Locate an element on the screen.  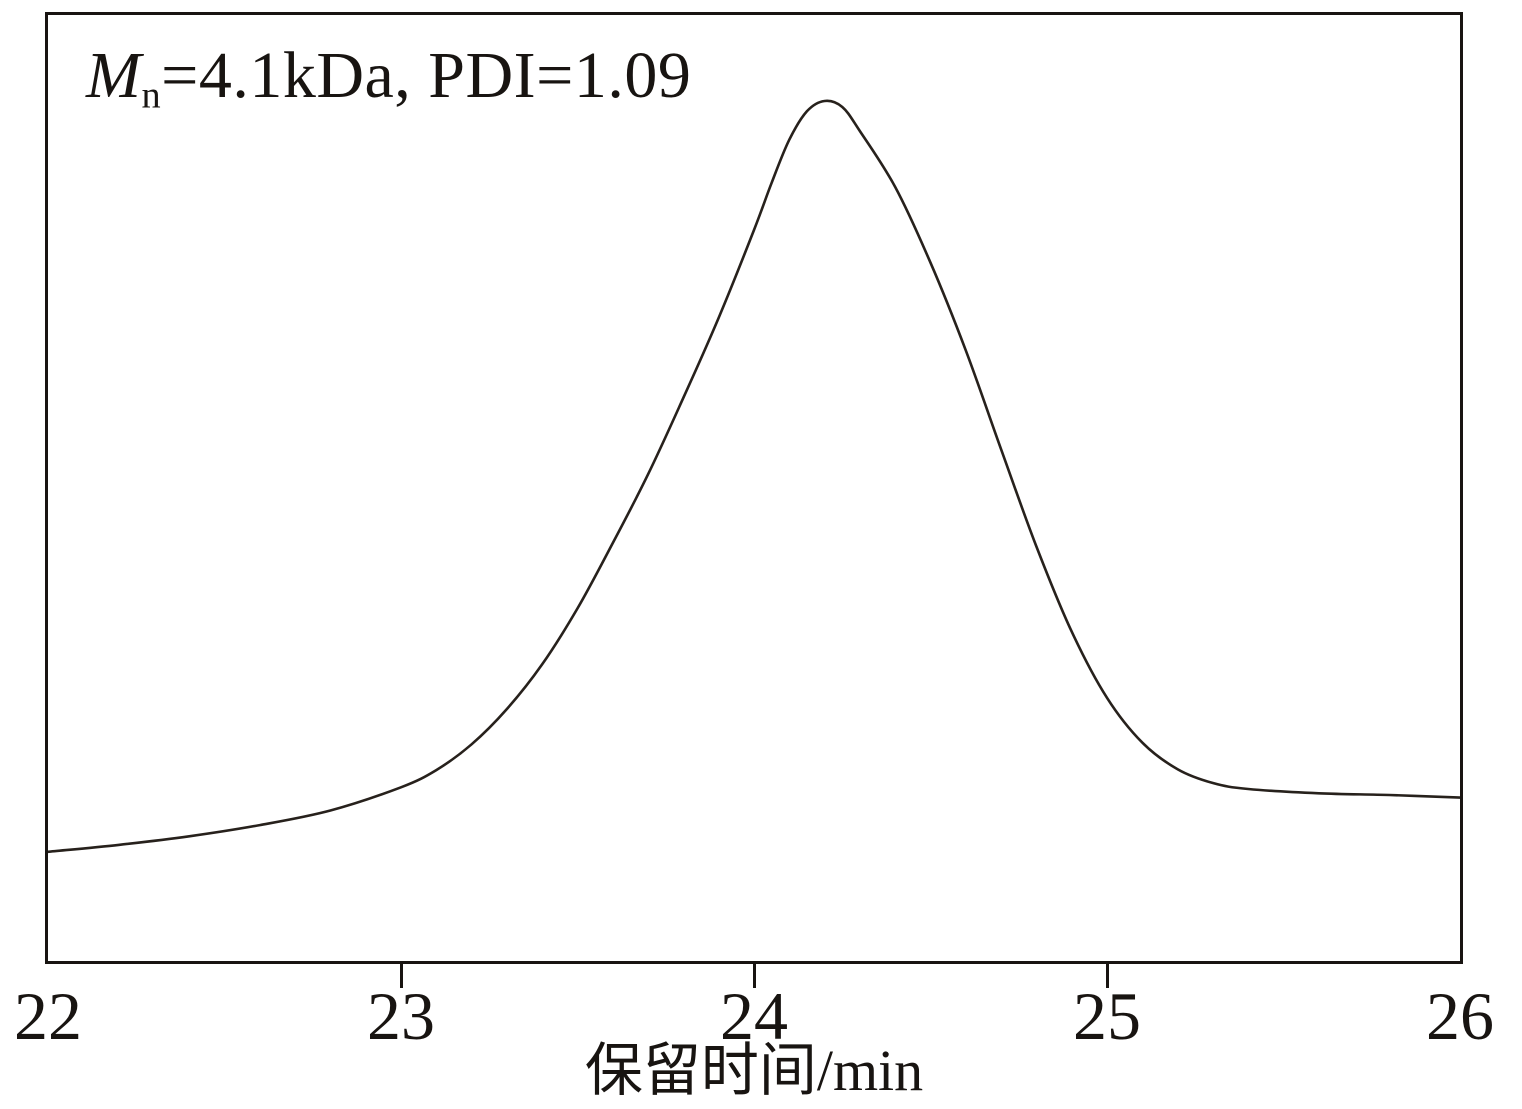
x-tick-label: 23 is located at coordinates (401, 1016).